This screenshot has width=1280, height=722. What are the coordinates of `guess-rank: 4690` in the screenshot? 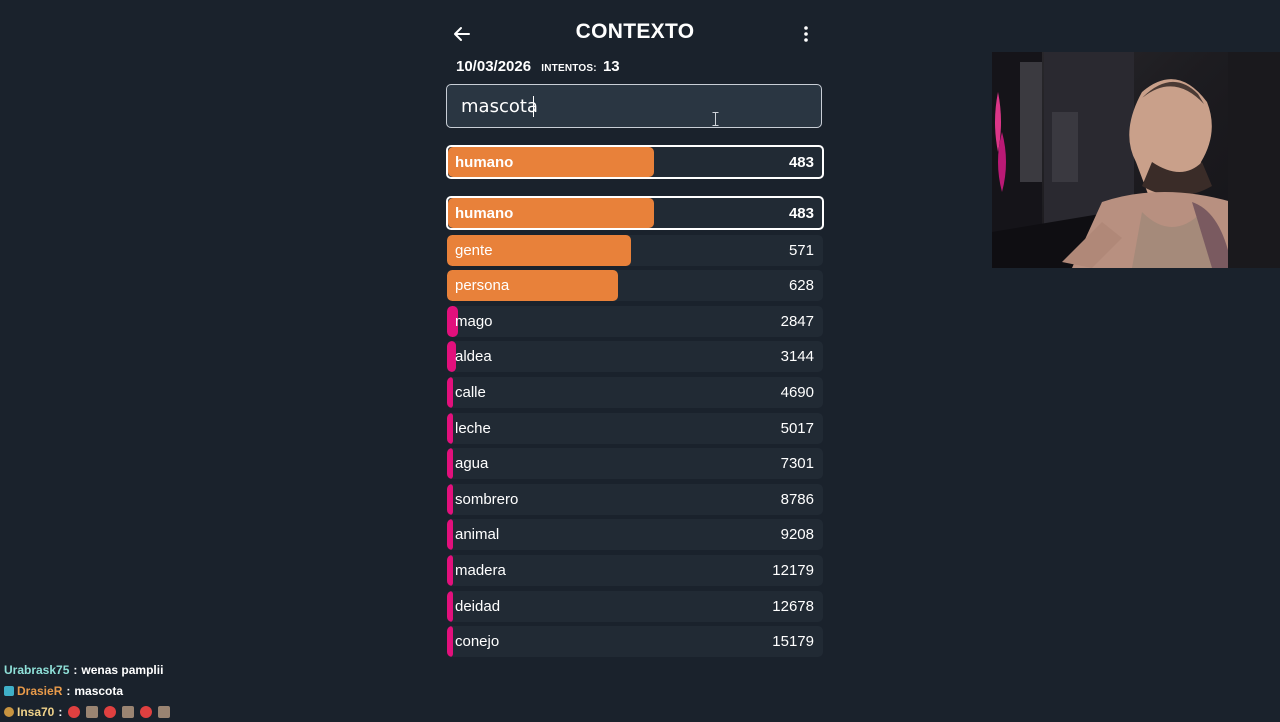 It's located at (797, 392).